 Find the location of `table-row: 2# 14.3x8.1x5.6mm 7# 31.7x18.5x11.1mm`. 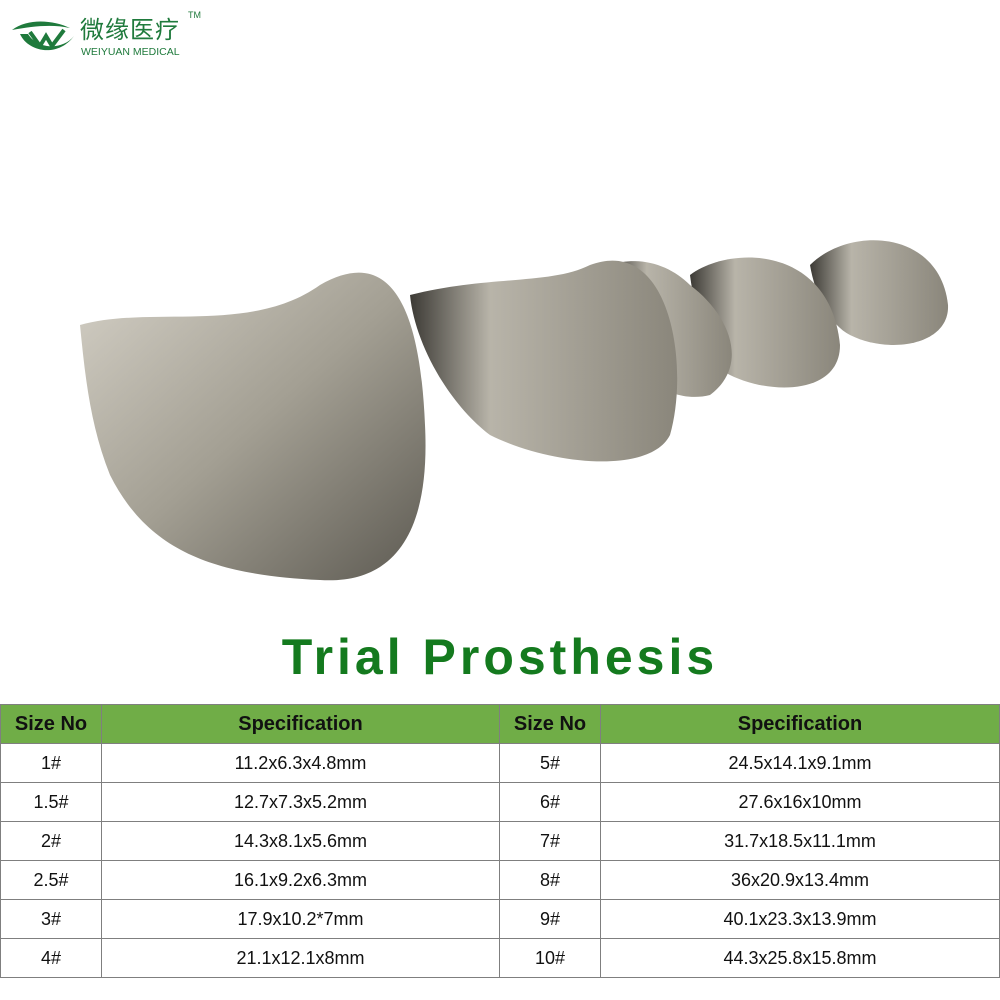

table-row: 2# 14.3x8.1x5.6mm 7# 31.7x18.5x11.1mm is located at coordinates (500, 841).